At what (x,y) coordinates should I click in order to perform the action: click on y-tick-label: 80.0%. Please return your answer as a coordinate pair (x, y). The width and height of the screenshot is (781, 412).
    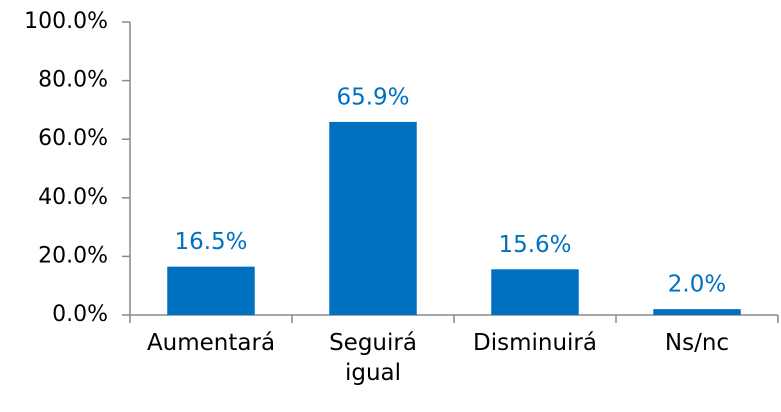
    Looking at the image, I should click on (73, 80).